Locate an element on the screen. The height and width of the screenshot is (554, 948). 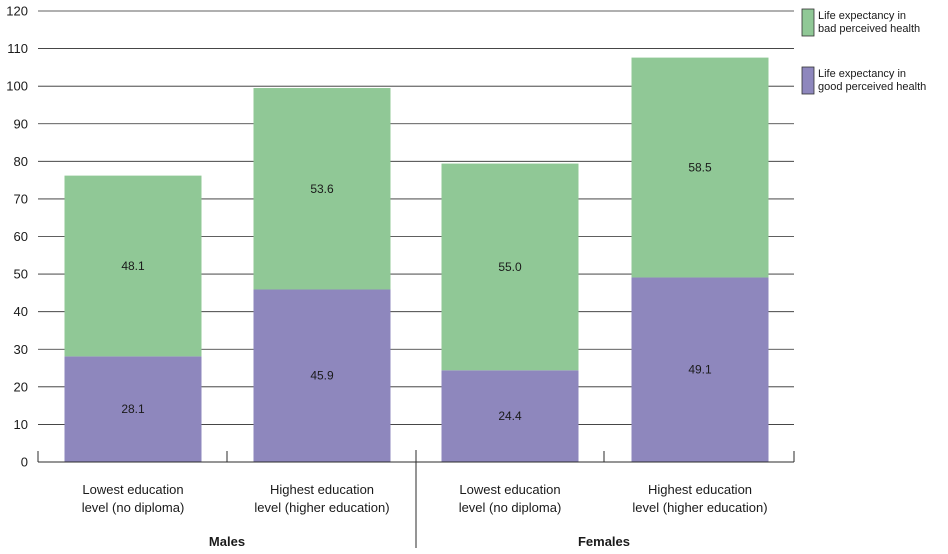
group-label: Males is located at coordinates (227, 541).